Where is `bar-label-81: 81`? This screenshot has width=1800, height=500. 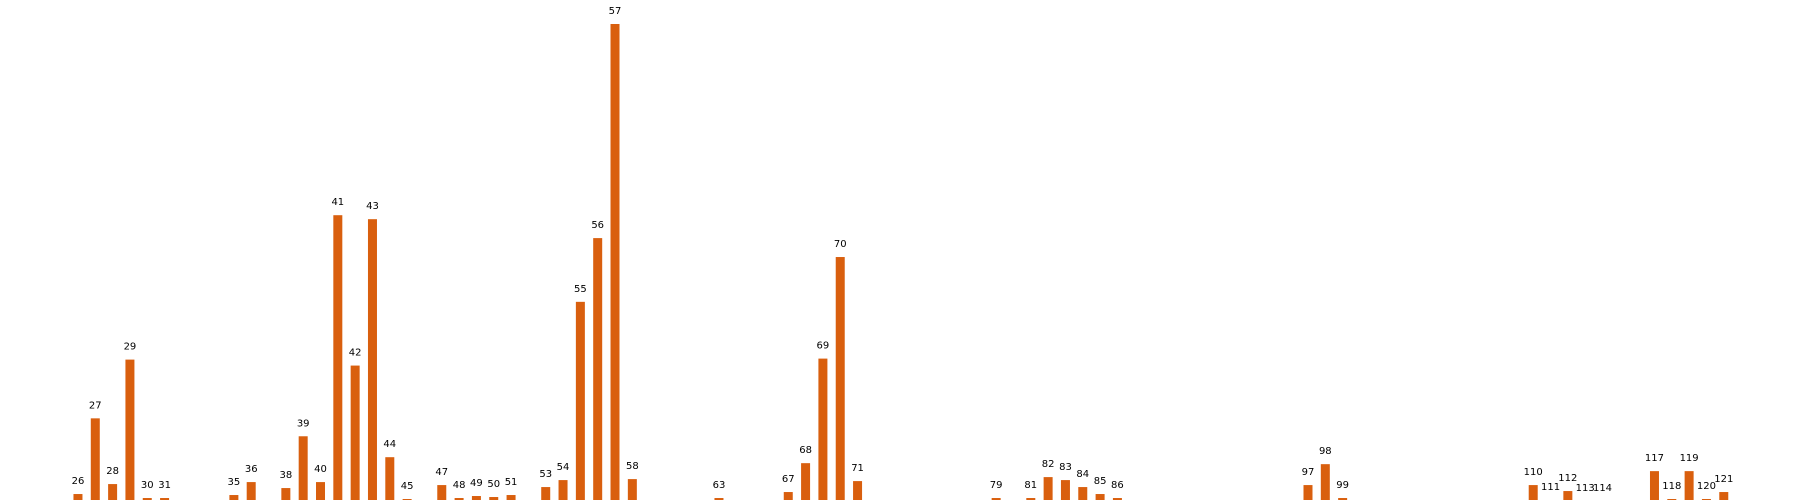 bar-label-81: 81 is located at coordinates (1030, 485).